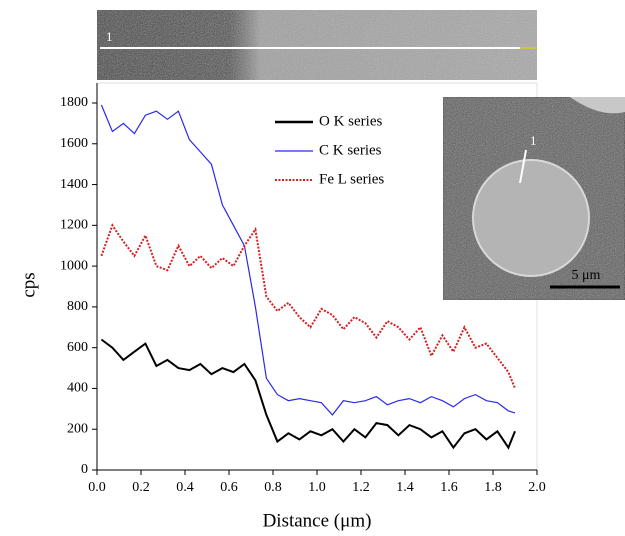  I want to click on series-line, so click(308, 394).